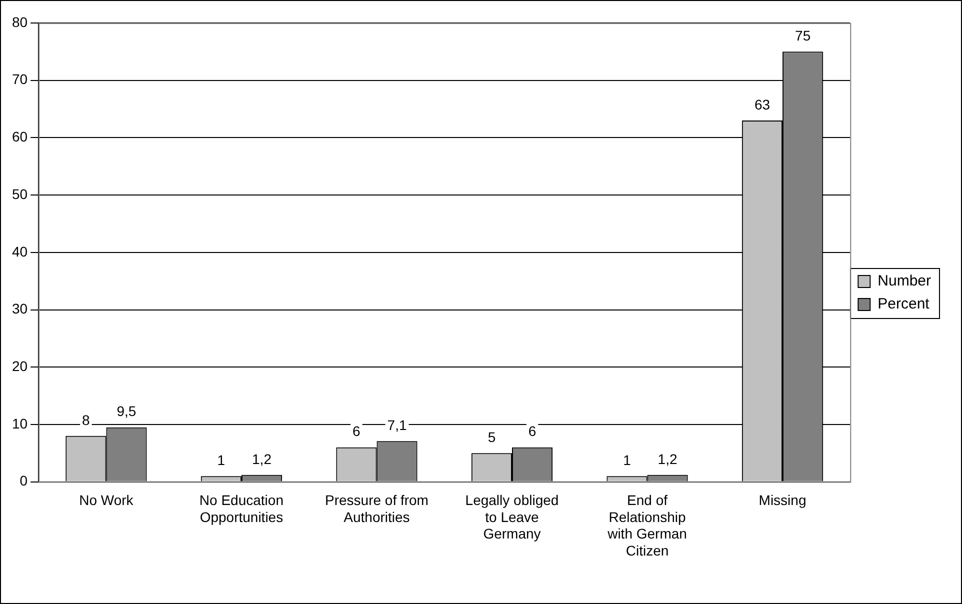 This screenshot has height=604, width=962. I want to click on x-tick-label: Missing, so click(782, 500).